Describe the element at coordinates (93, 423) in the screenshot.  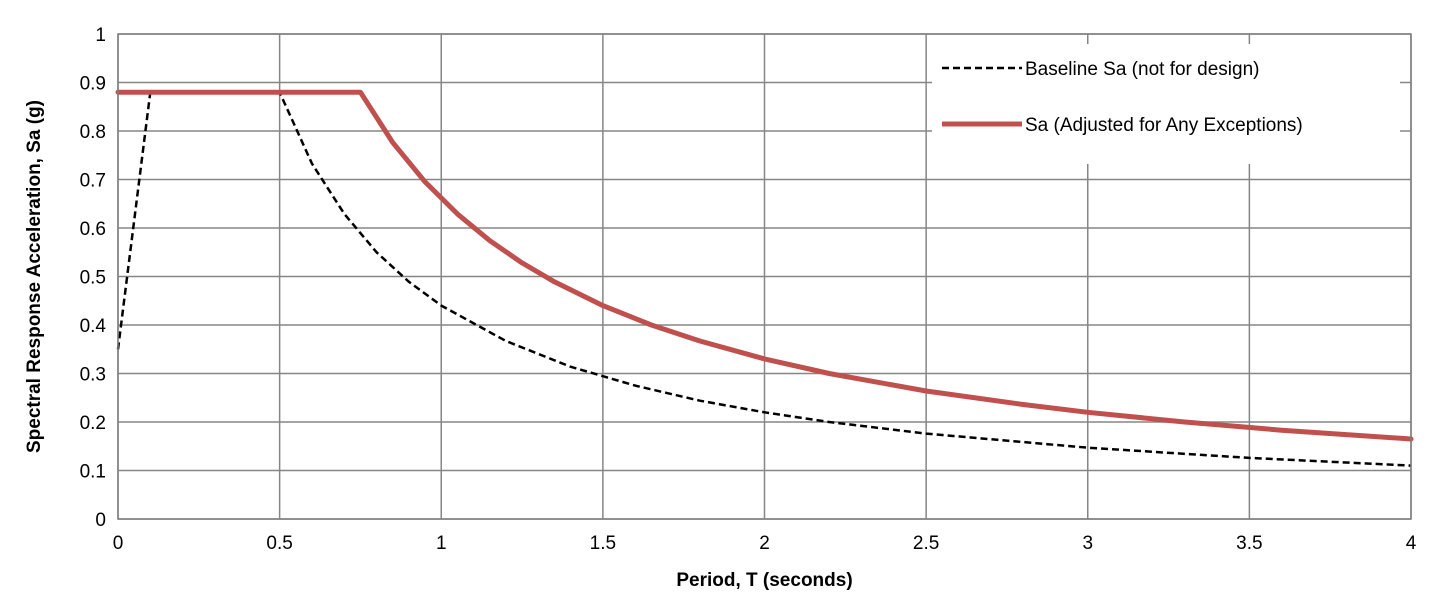
I see `y-tick-label: 0.2` at that location.